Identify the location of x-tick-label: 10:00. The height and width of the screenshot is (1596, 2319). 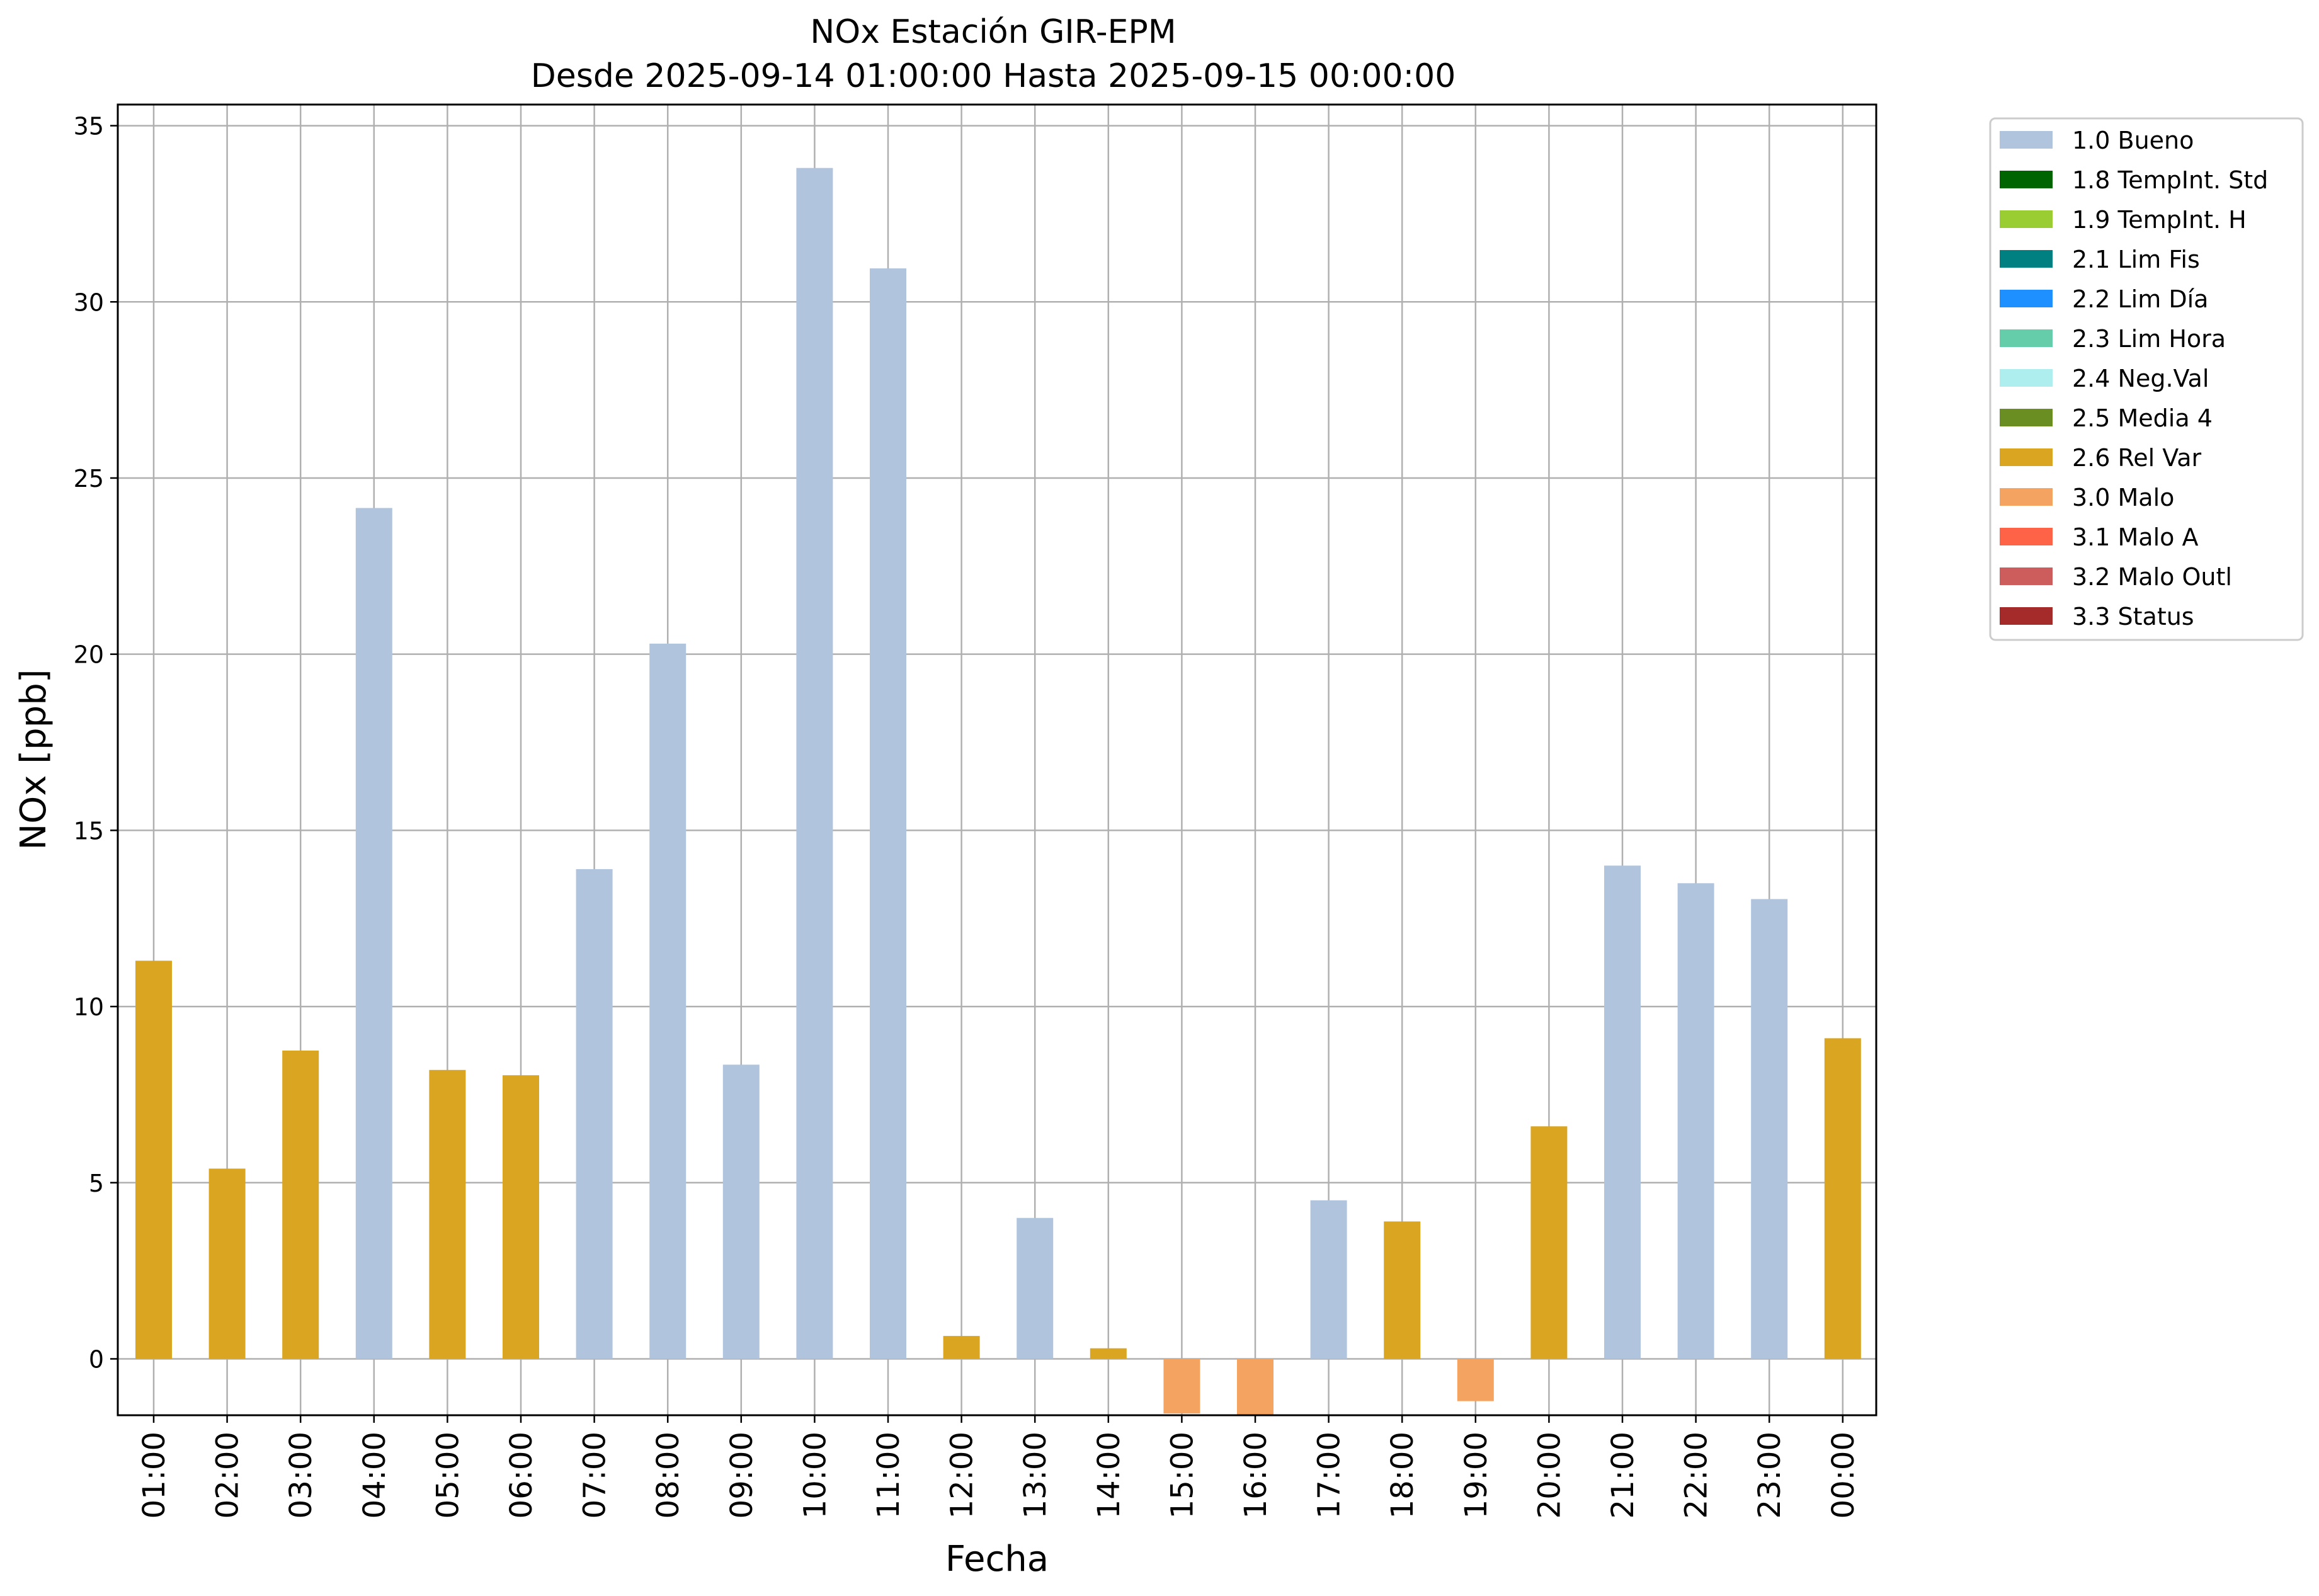
(815, 1475).